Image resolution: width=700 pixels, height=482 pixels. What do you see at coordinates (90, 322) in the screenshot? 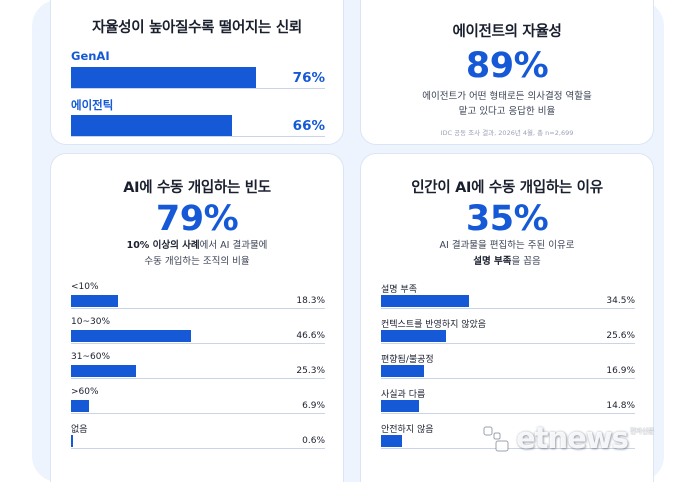
I see `row-label: 10~30%` at bounding box center [90, 322].